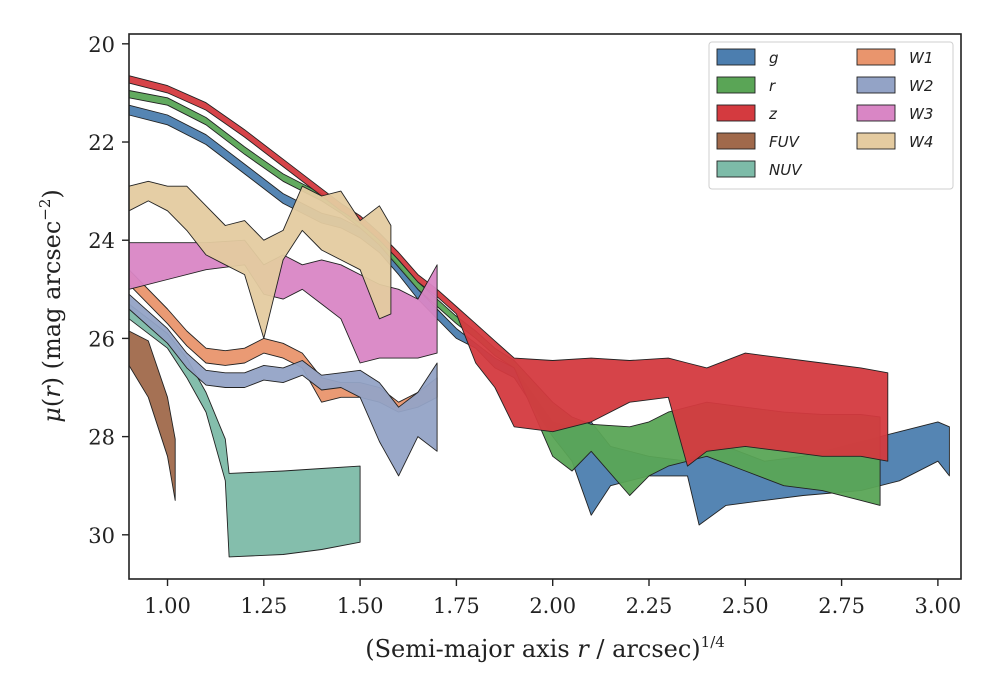 The width and height of the screenshot is (1000, 700). Describe the element at coordinates (260, 259) in the screenshot. I see `band-w4` at that location.